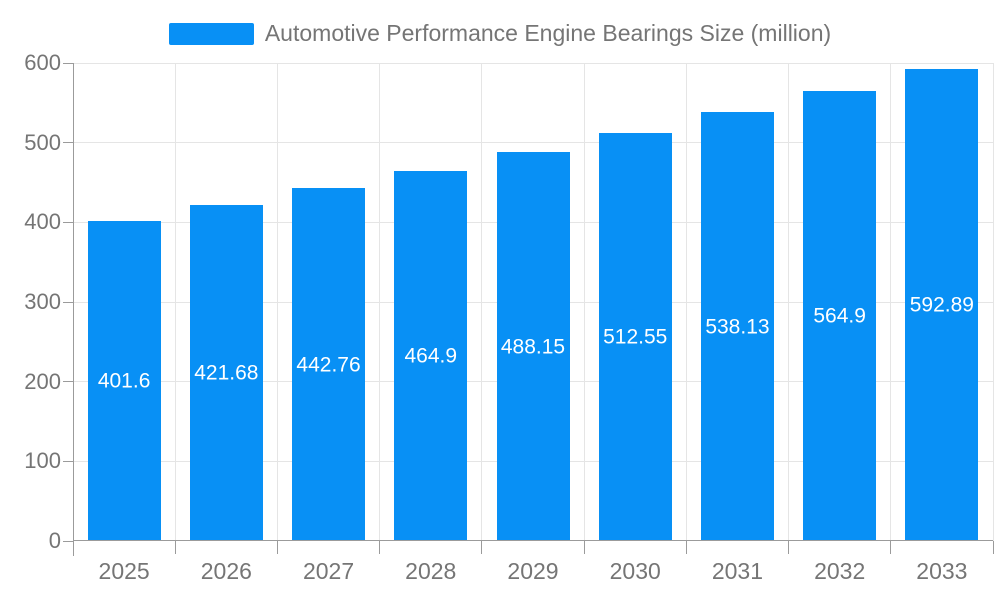  What do you see at coordinates (226, 571) in the screenshot?
I see `x-axis-category-label: 2026` at bounding box center [226, 571].